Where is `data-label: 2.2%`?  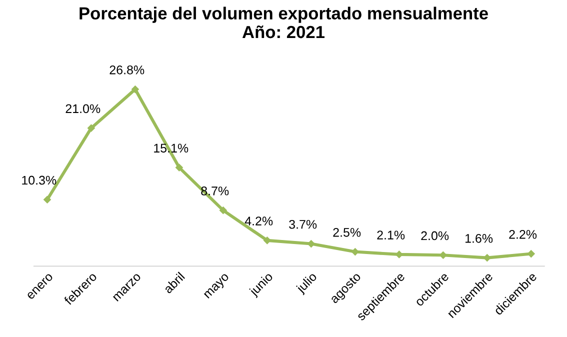
data-label: 2.2% is located at coordinates (523, 234).